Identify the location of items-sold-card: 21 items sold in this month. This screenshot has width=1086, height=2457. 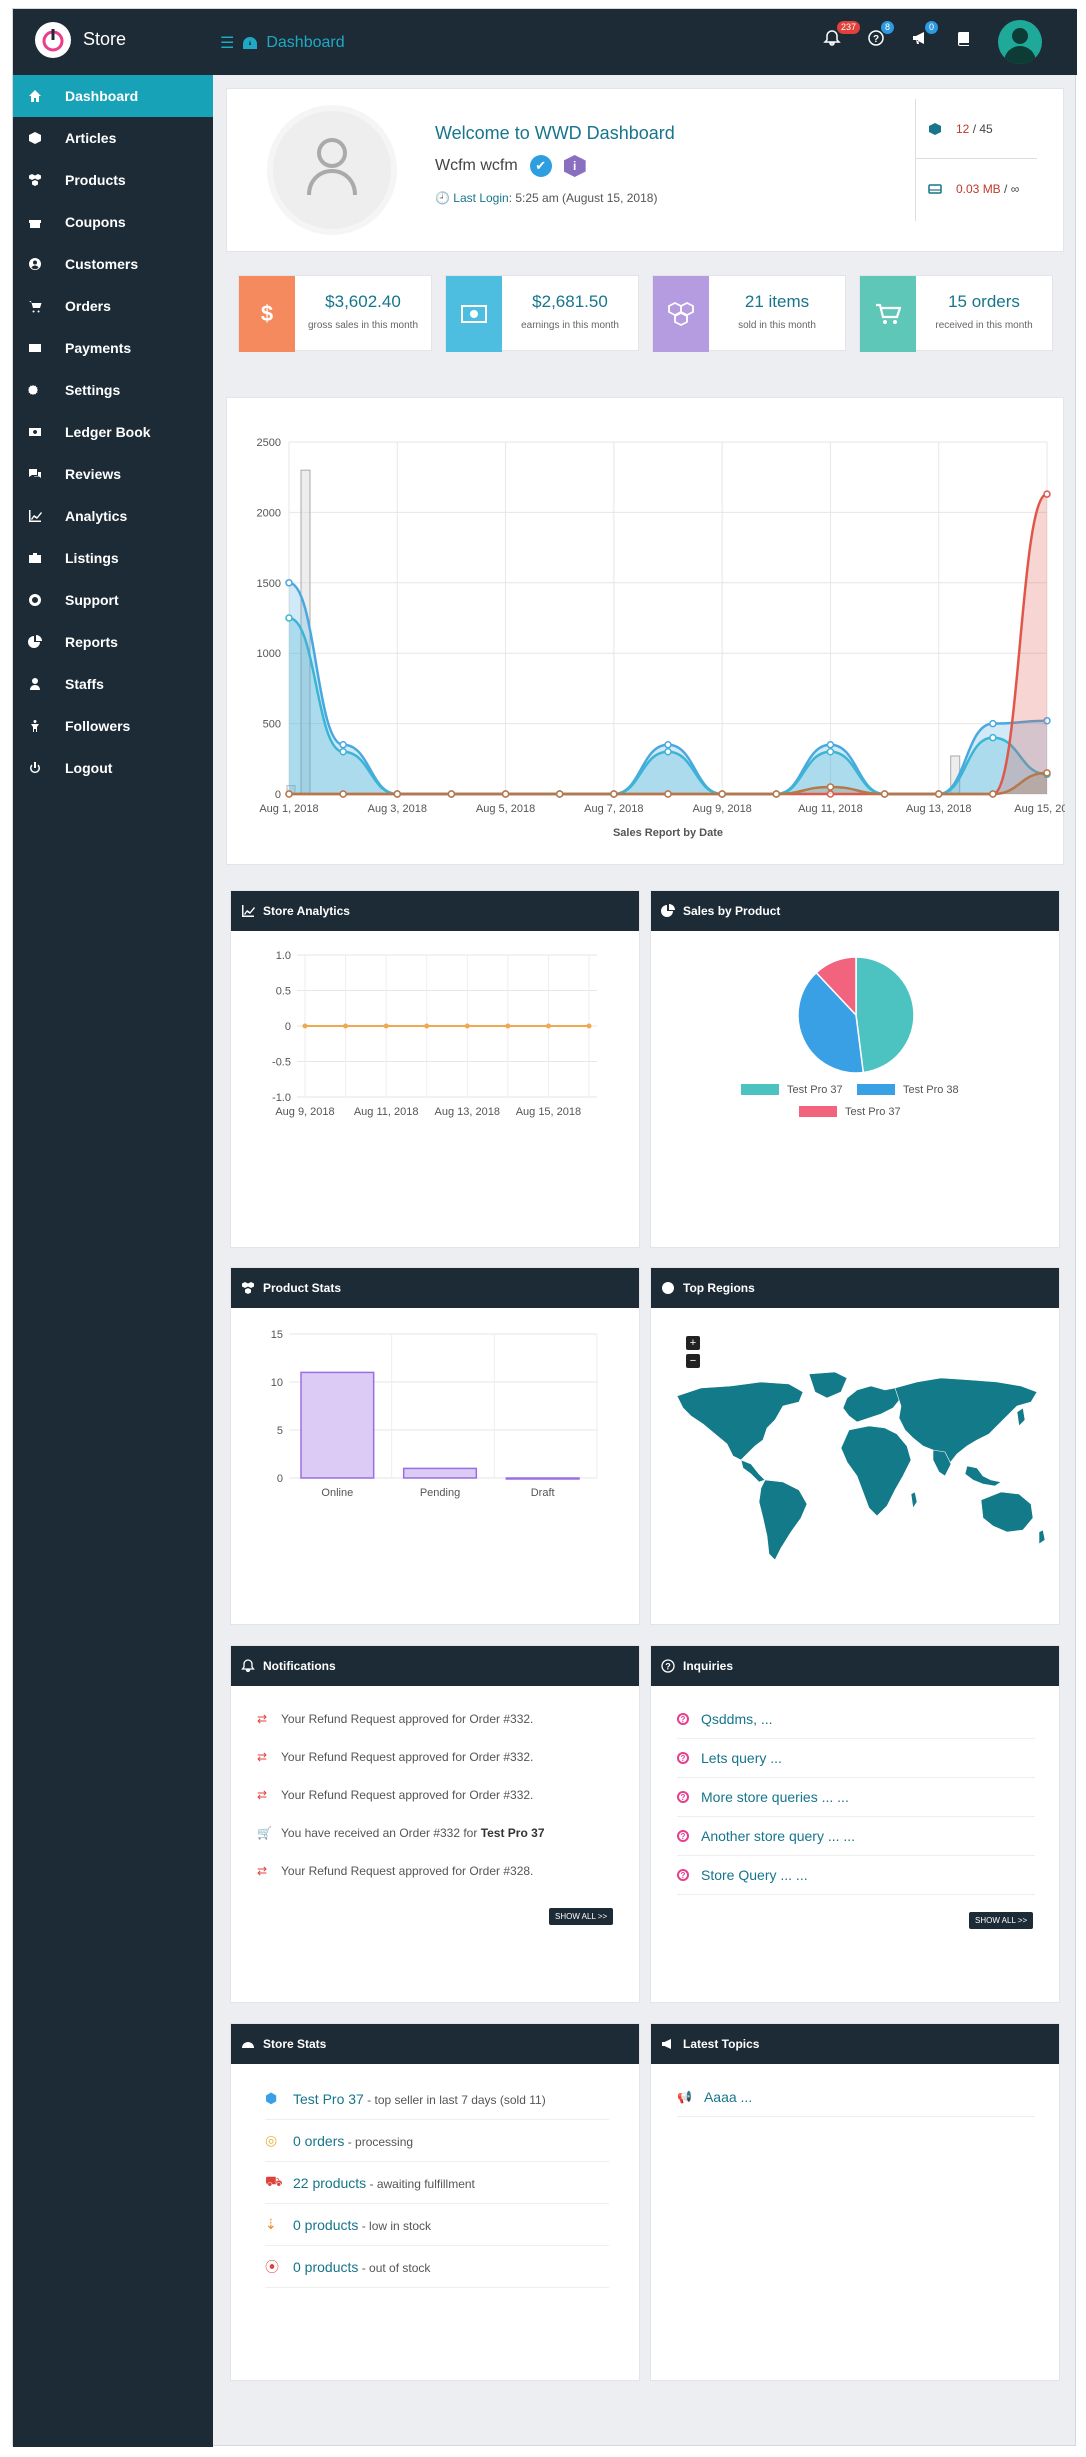
(749, 313).